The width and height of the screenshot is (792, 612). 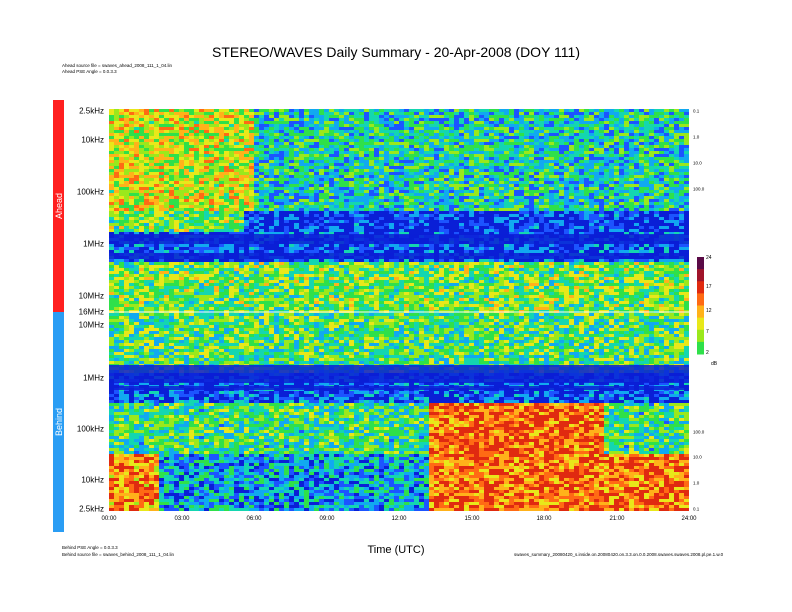 What do you see at coordinates (697, 163) in the screenshot?
I see `ahead-right-tick: 10.0` at bounding box center [697, 163].